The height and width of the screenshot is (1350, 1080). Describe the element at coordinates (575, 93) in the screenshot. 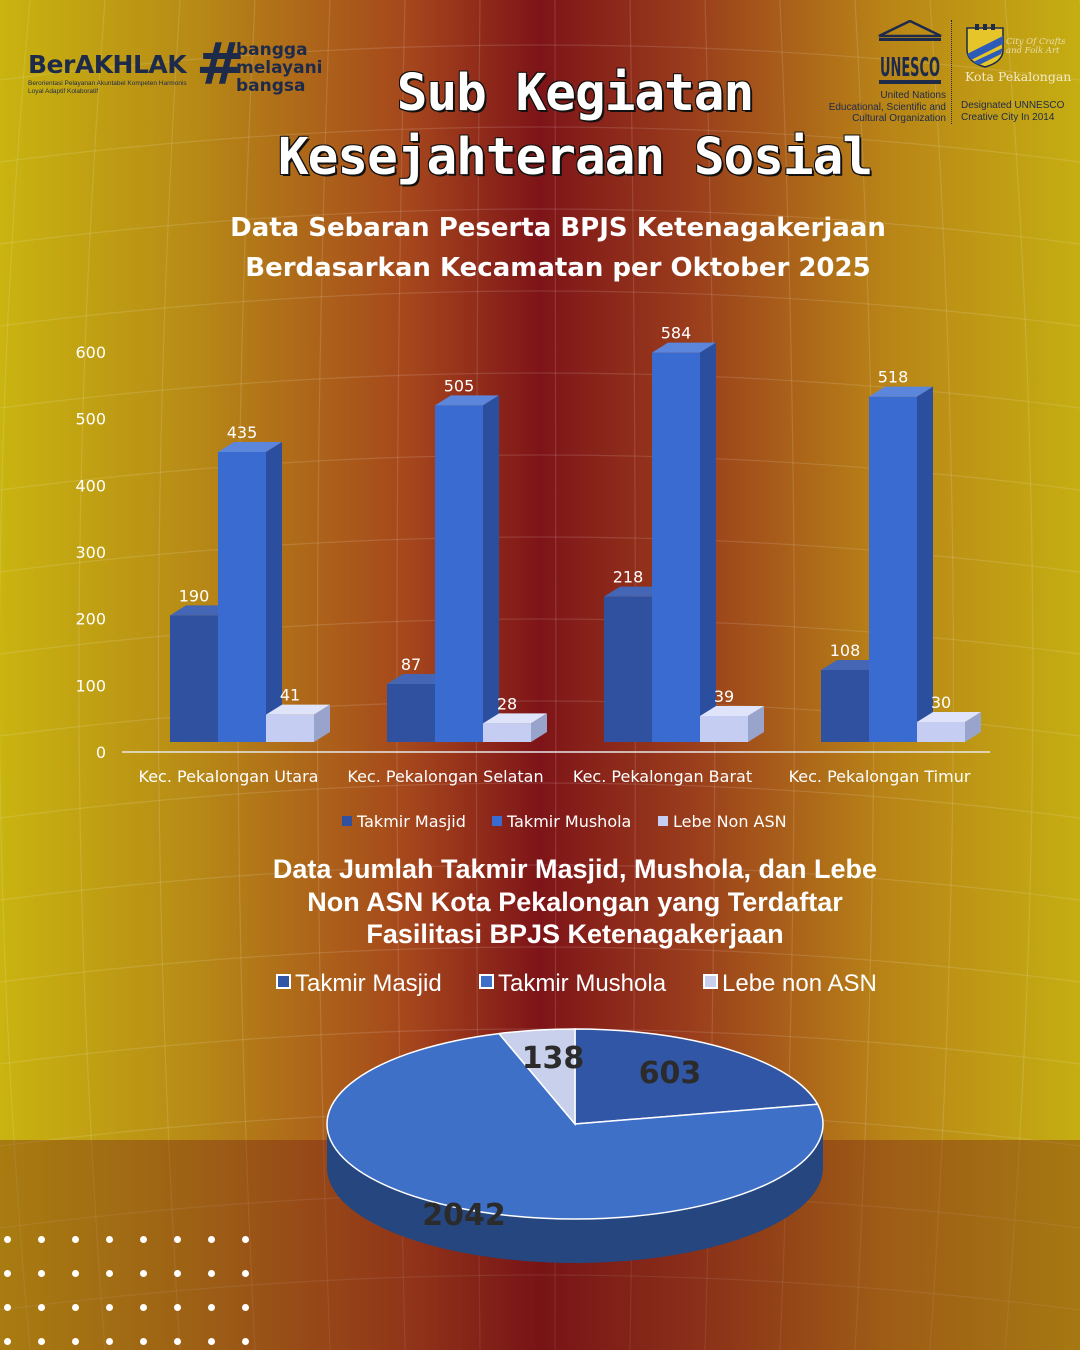

I see `main-title-line-1: Sub Kegiatan` at that location.